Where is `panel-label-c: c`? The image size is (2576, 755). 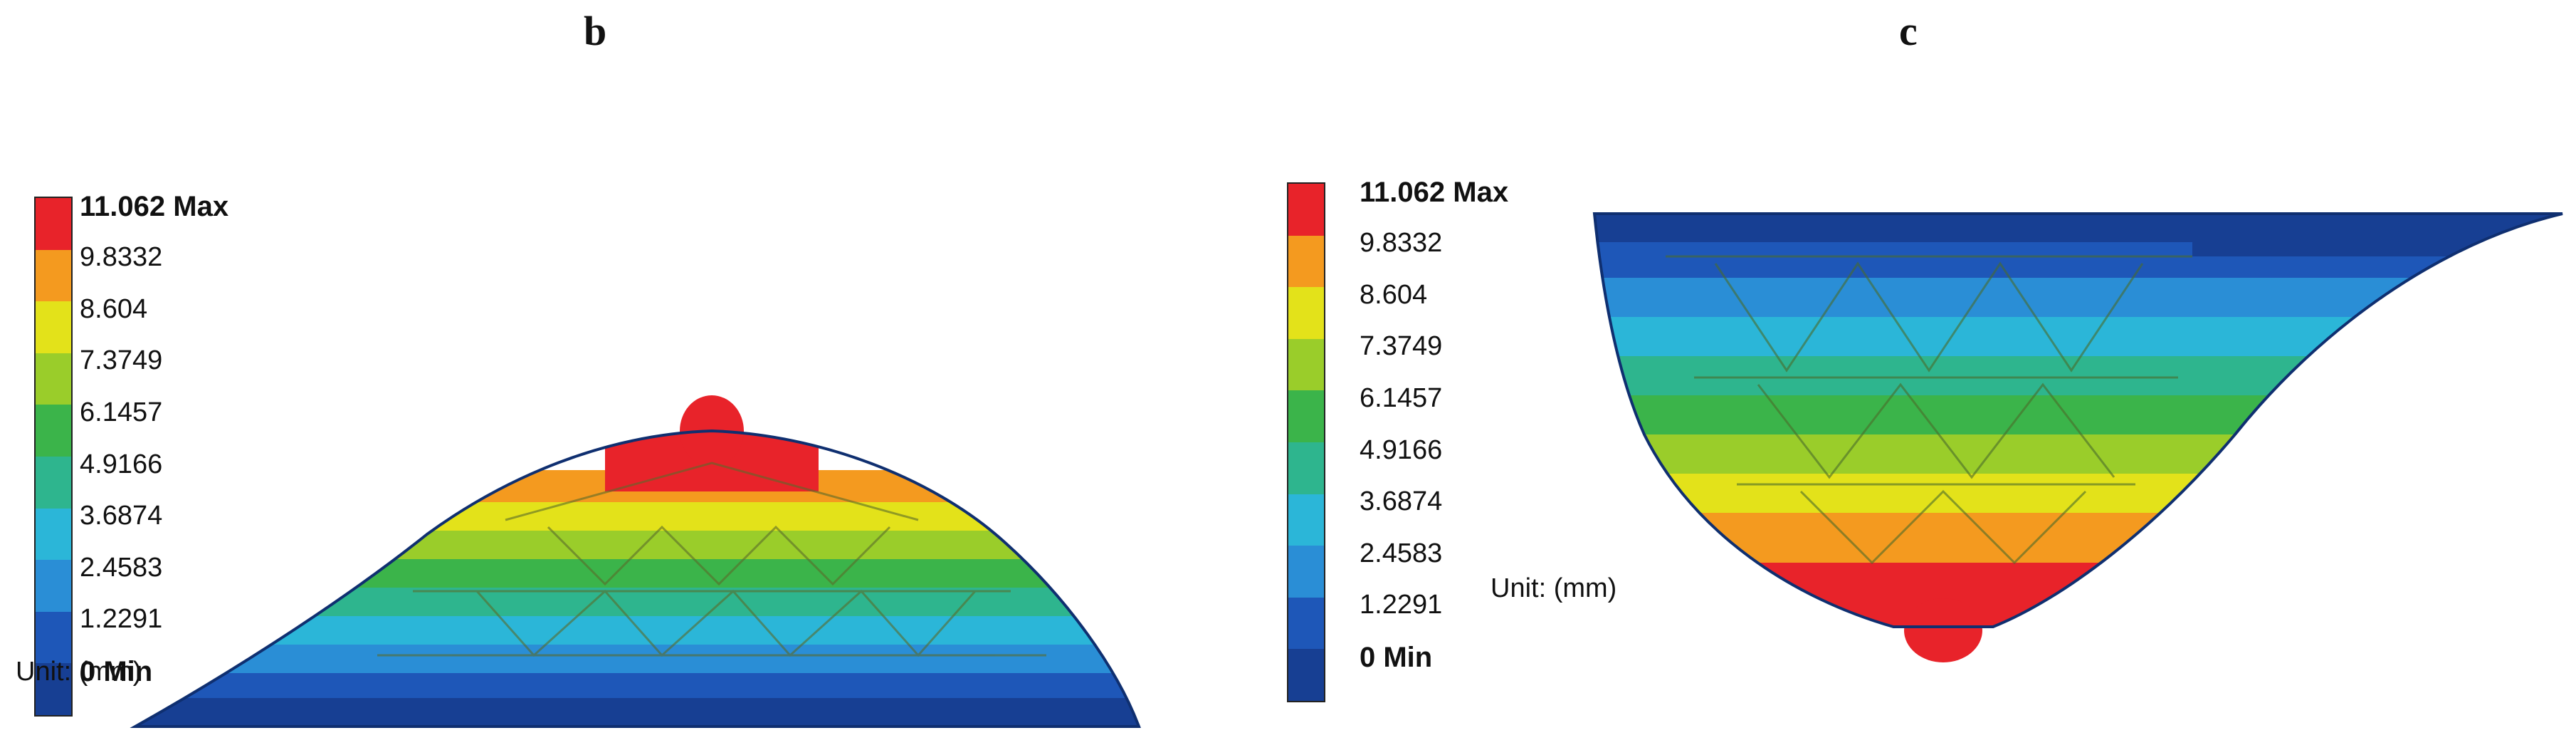 panel-label-c: c is located at coordinates (1908, 31).